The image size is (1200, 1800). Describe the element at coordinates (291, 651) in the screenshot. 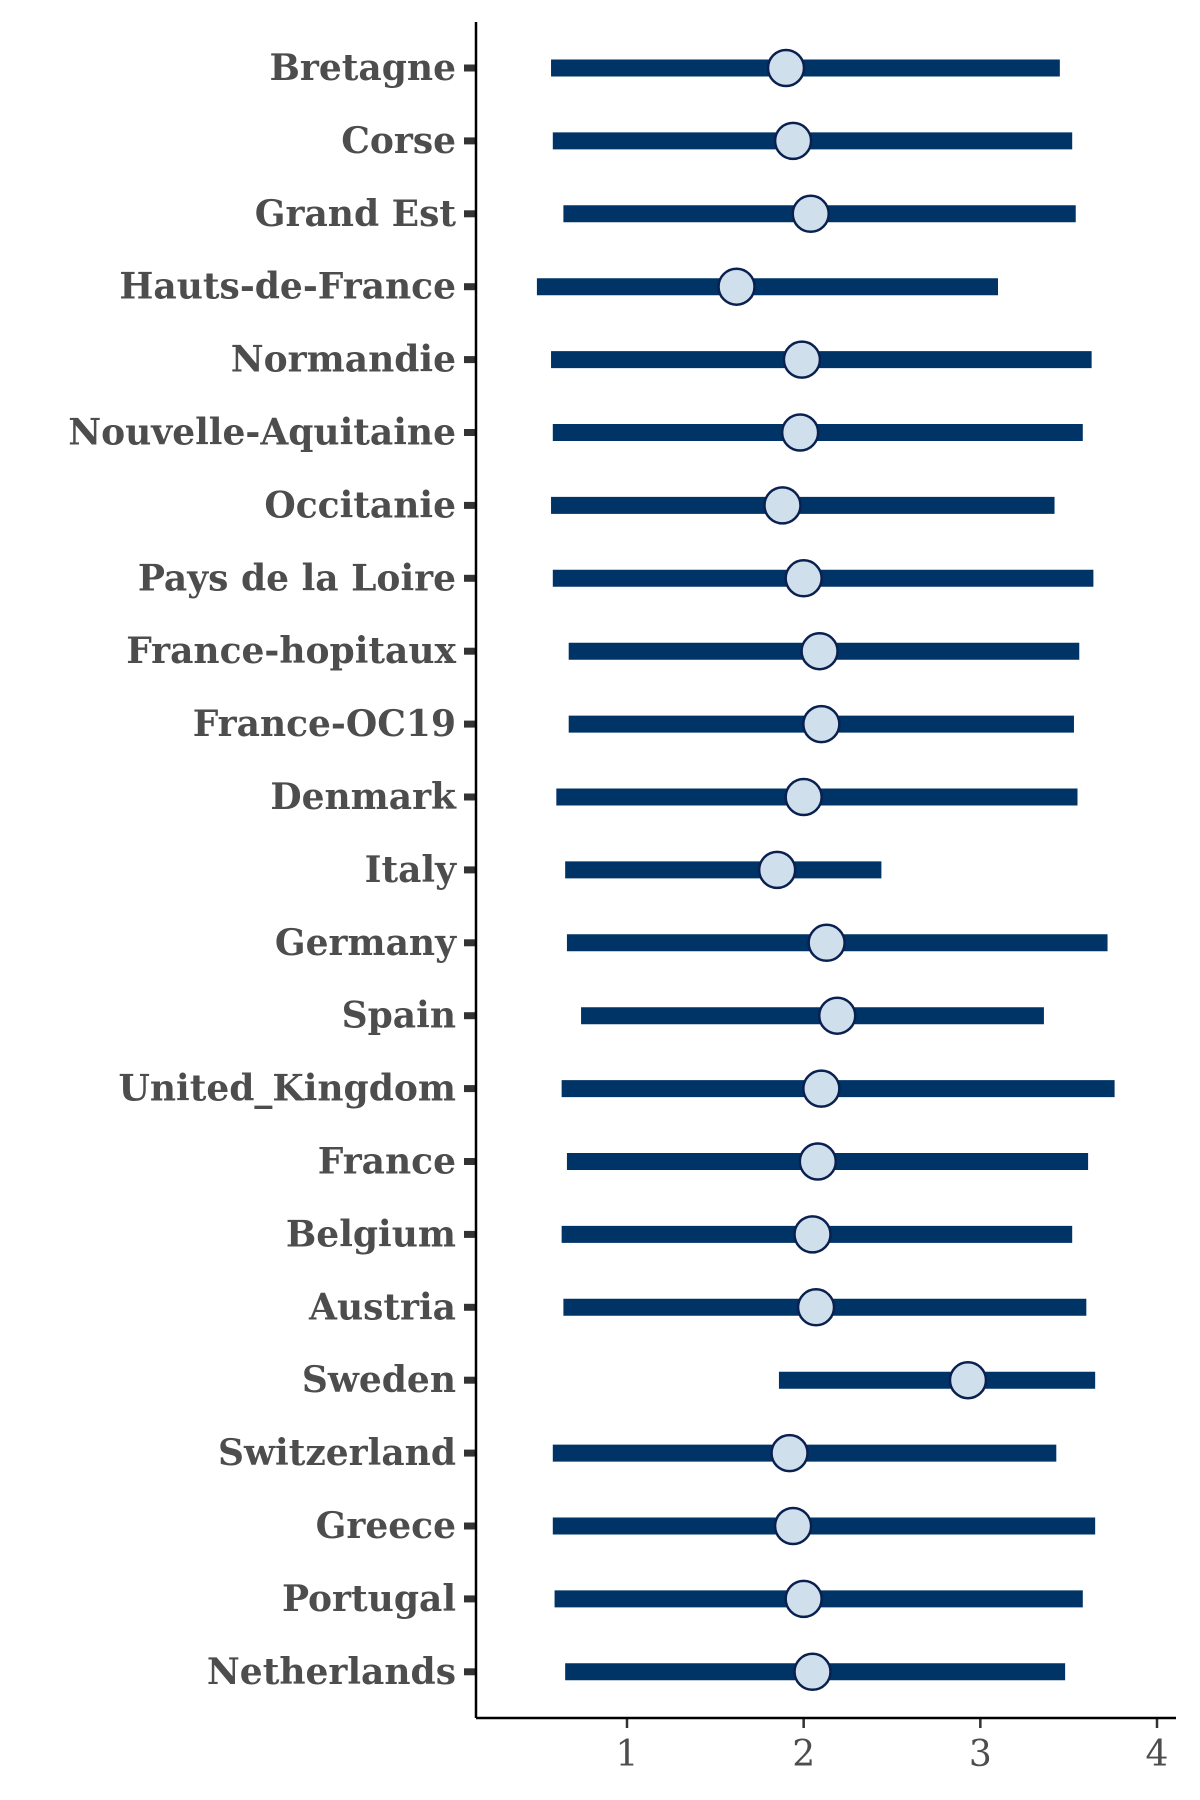

I see `category-label-france-hopitaux: France-hopitaux` at that location.